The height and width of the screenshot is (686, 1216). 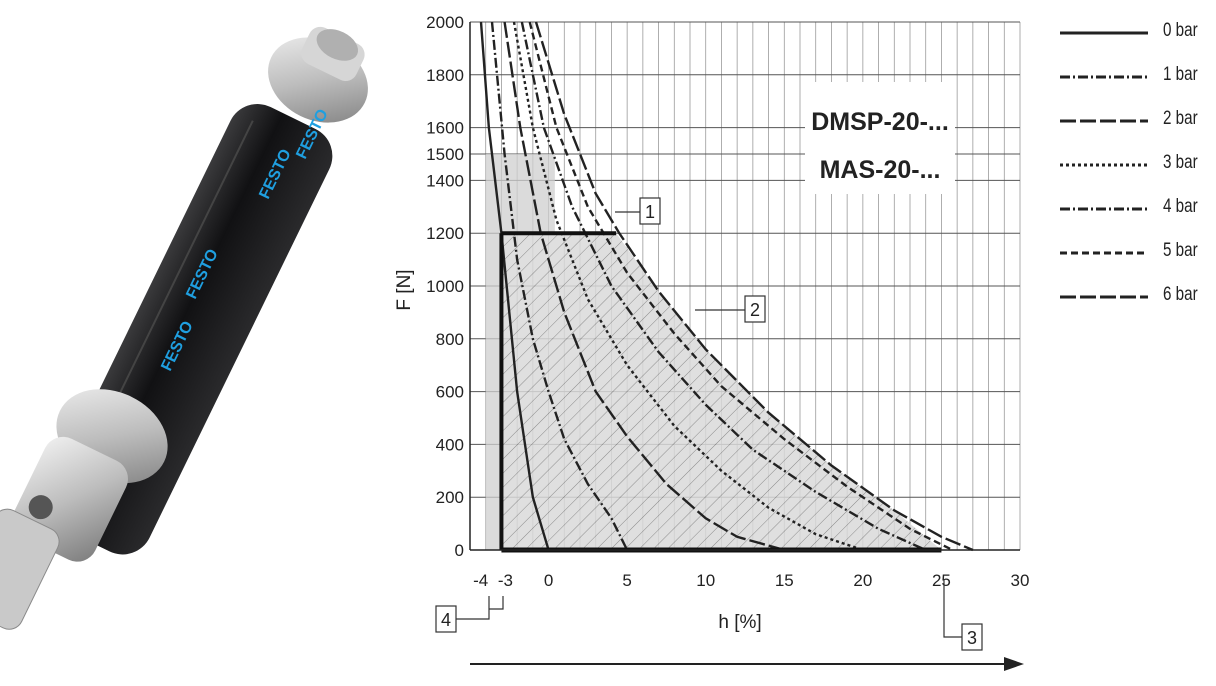 I want to click on legend-label: 1 bar, so click(x=1180, y=74).